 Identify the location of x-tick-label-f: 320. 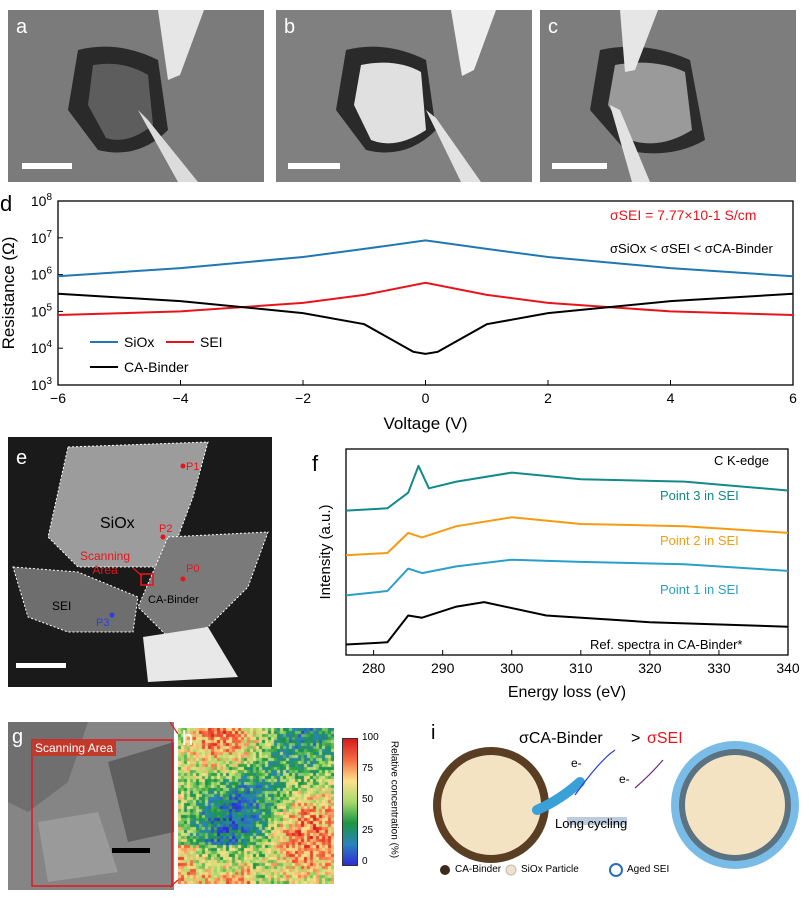
(650, 668).